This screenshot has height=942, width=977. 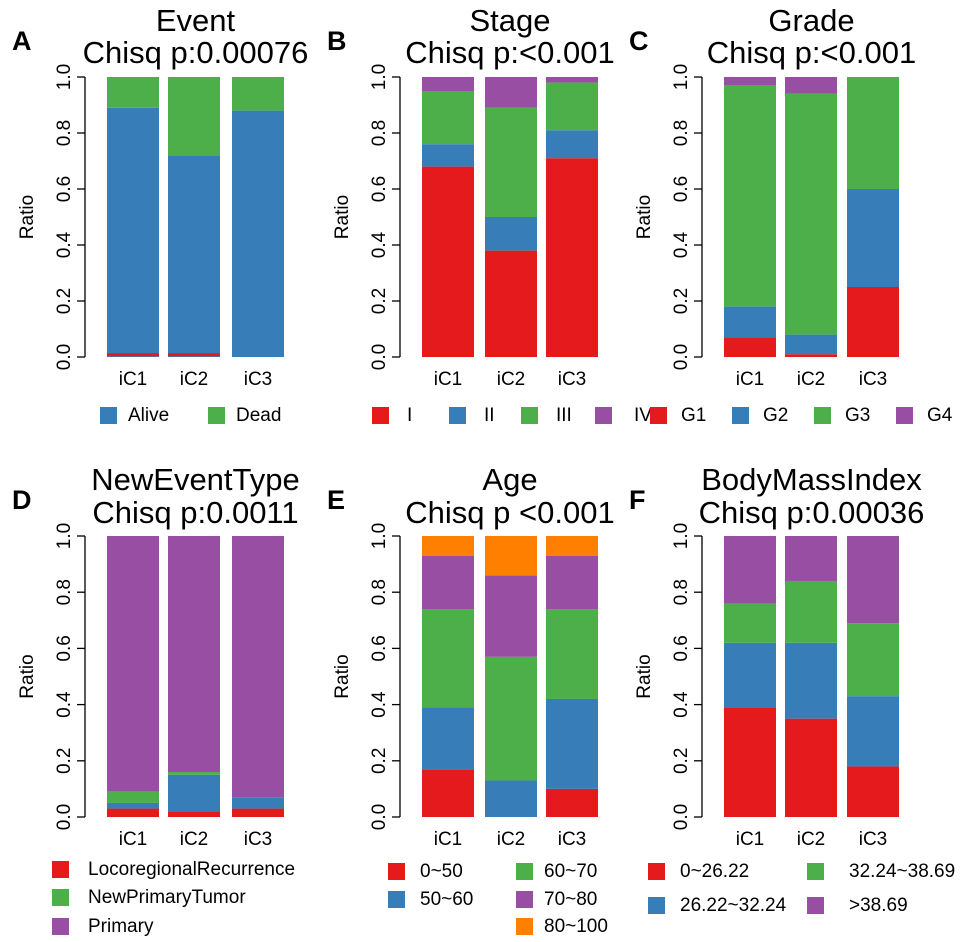 What do you see at coordinates (194, 379) in the screenshot?
I see `panel-a-x-tick-label: iC2` at bounding box center [194, 379].